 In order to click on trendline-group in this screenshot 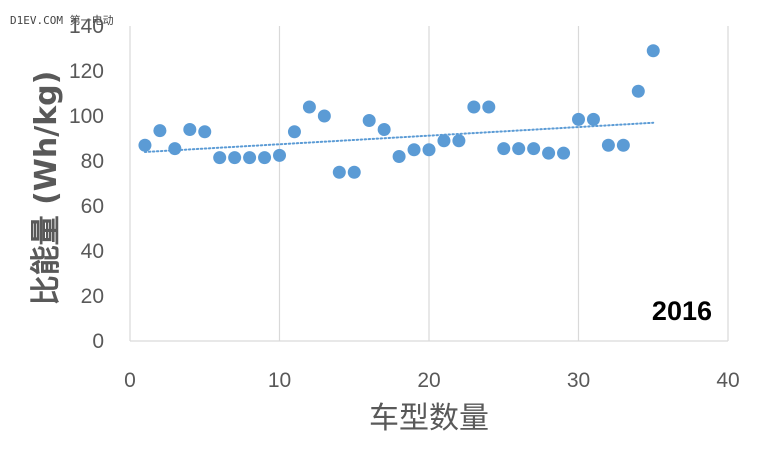, I will do `click(399, 137)`.